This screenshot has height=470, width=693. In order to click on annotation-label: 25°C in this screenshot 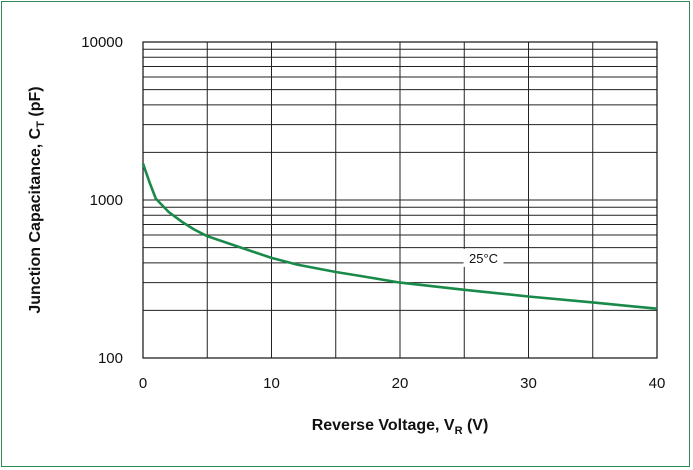, I will do `click(483, 258)`.